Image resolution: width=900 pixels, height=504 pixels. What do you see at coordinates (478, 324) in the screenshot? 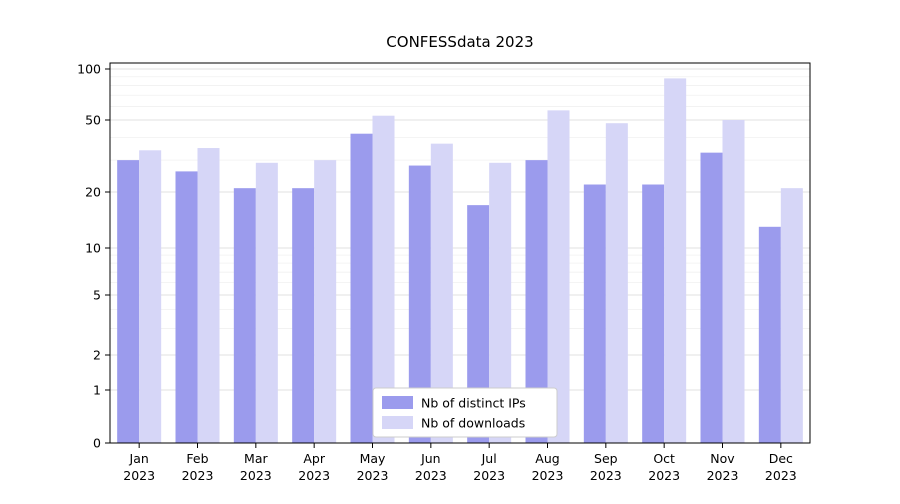
I see `bar-nb-of-distinct-ips-jul` at bounding box center [478, 324].